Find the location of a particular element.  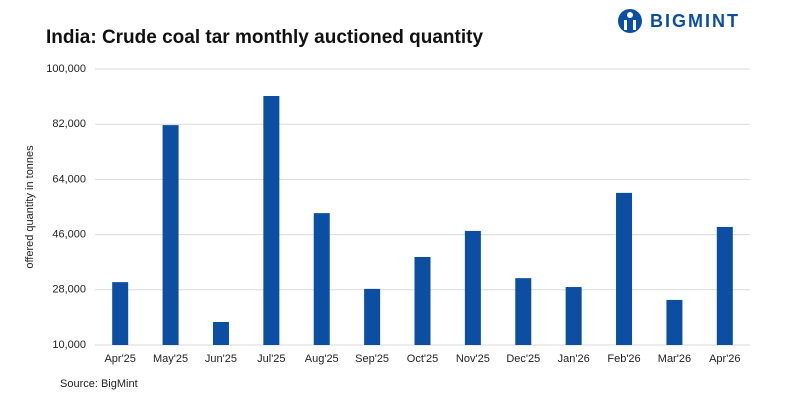

x-tick-label: Jul'25 is located at coordinates (271, 359).